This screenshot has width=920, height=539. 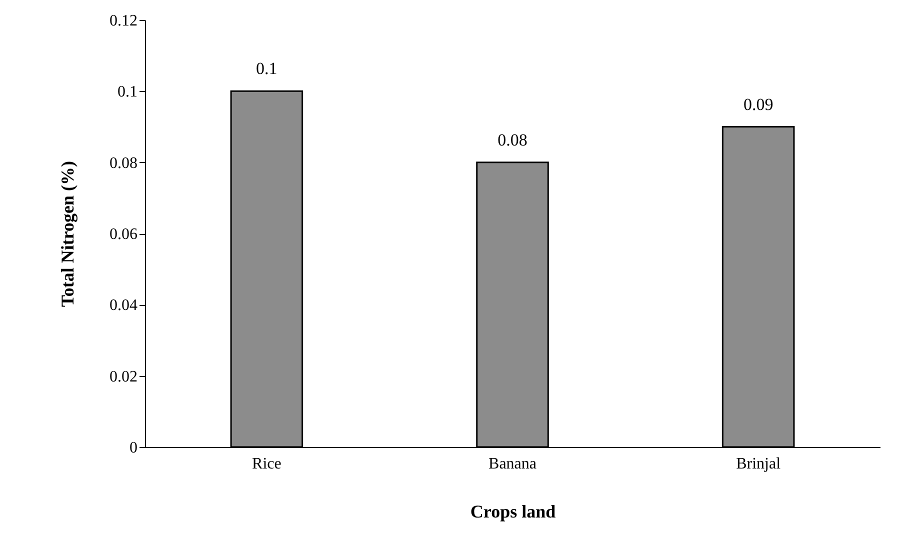 I want to click on data-label: 0.1, so click(x=267, y=68).